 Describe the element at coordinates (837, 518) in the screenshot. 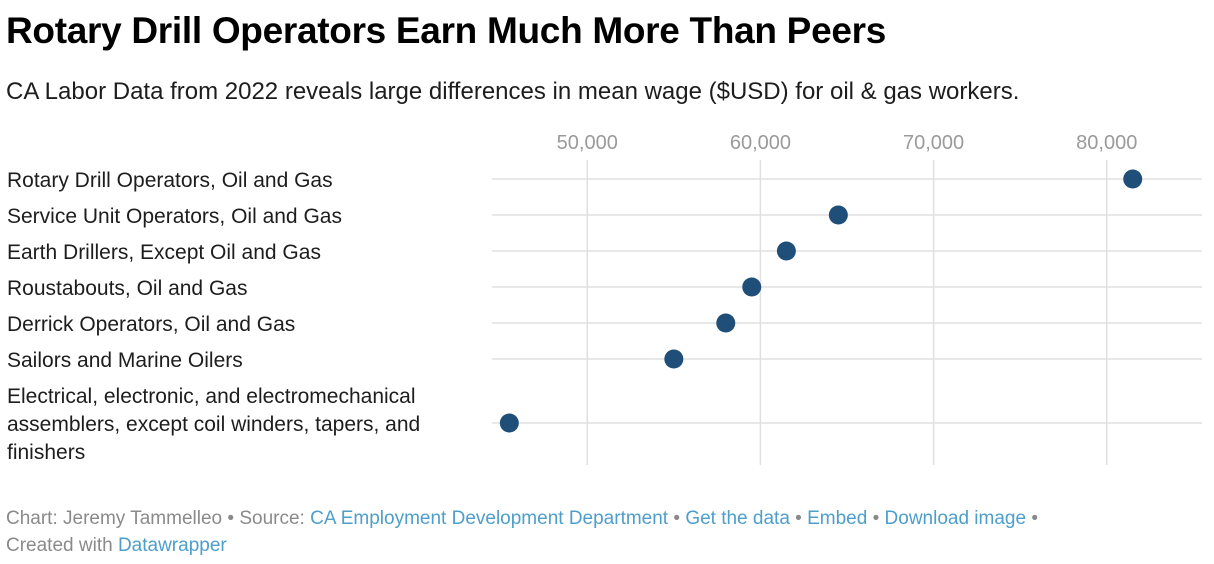

I see `embed-link: Embed` at that location.